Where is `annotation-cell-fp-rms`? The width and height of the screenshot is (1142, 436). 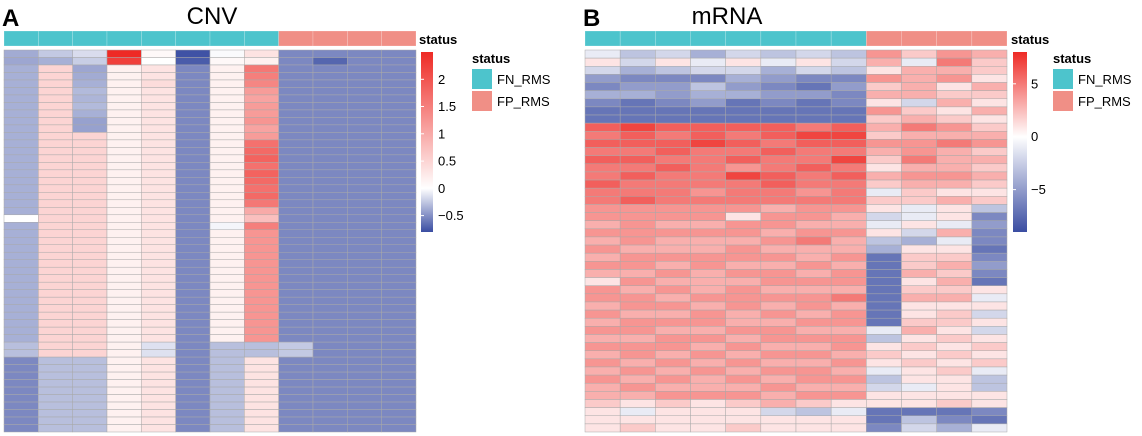 annotation-cell-fp-rms is located at coordinates (399, 38).